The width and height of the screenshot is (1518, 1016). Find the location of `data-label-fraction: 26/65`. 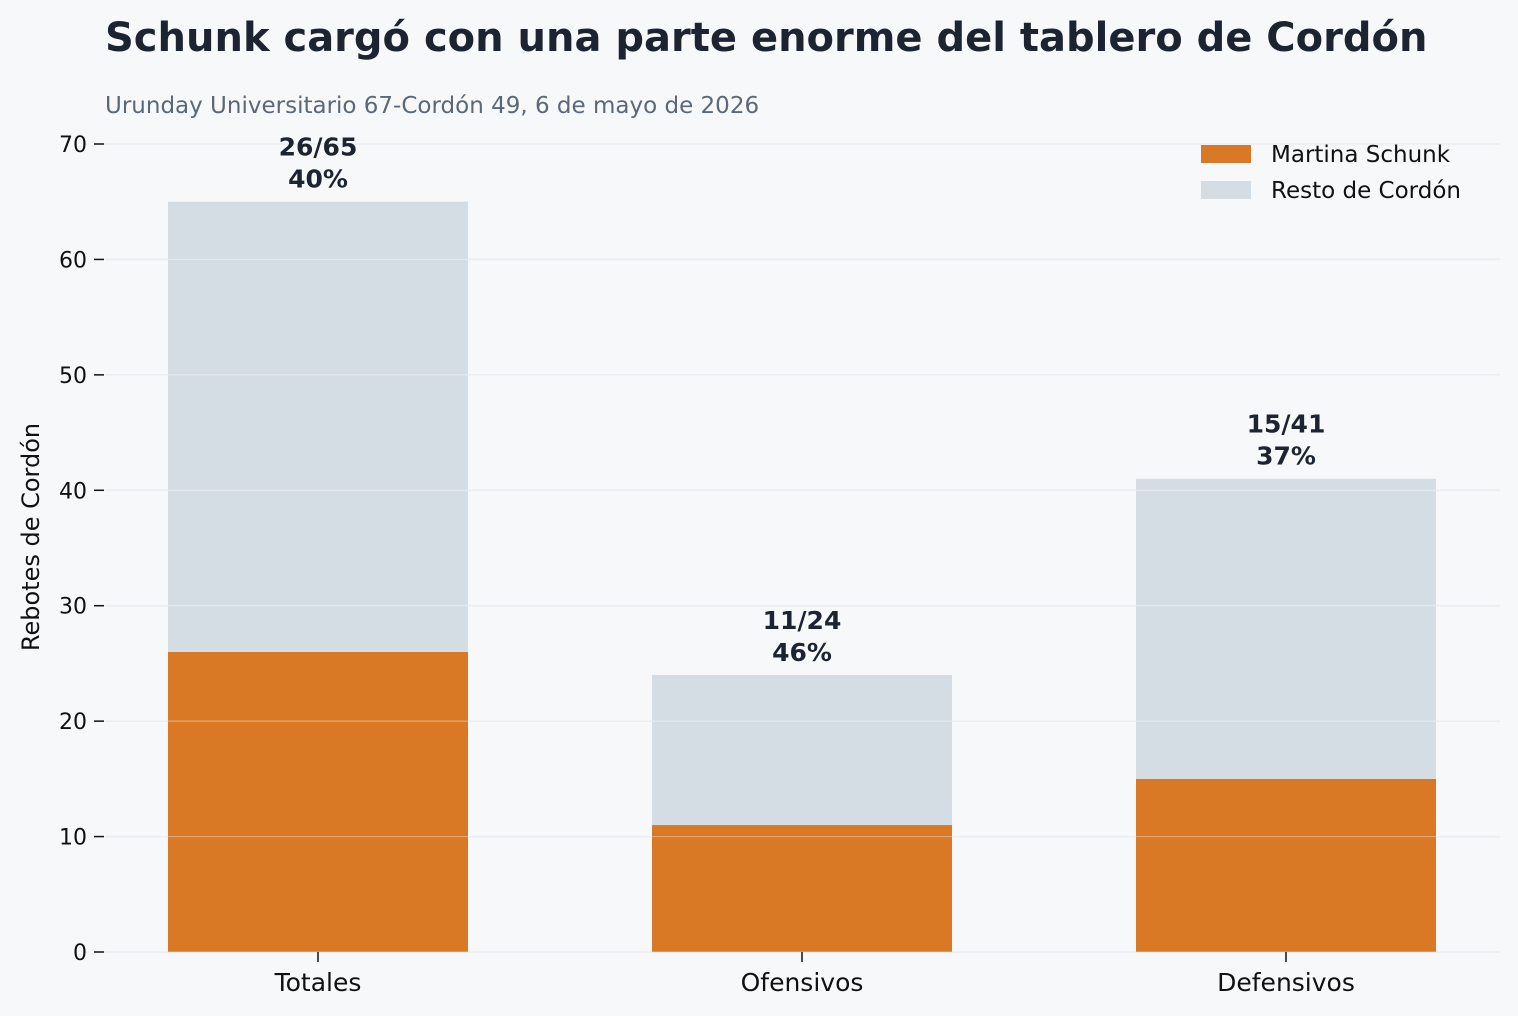

data-label-fraction: 26/65 is located at coordinates (318, 147).